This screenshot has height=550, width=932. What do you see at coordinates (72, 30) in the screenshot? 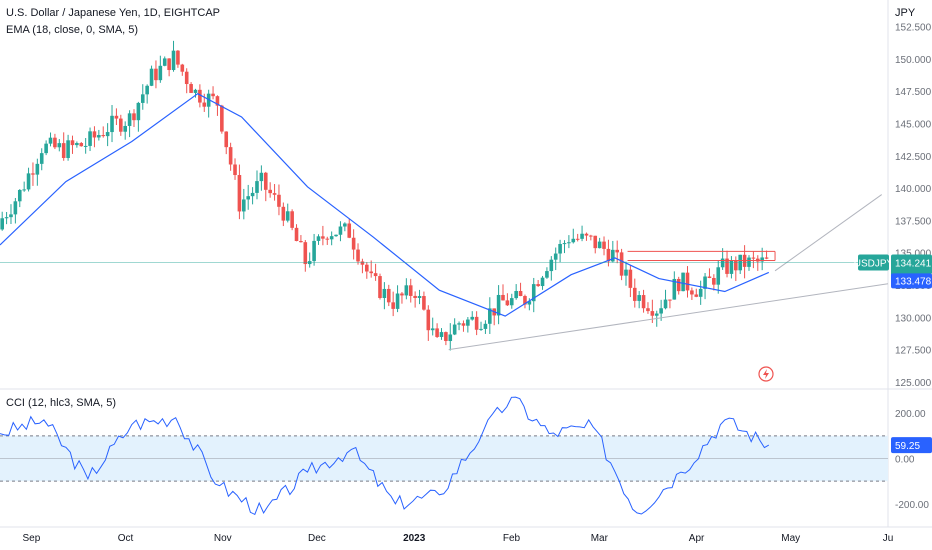
I see `ema-indicator-label: EMA (18, close, 0, SMA, 5)` at bounding box center [72, 30].